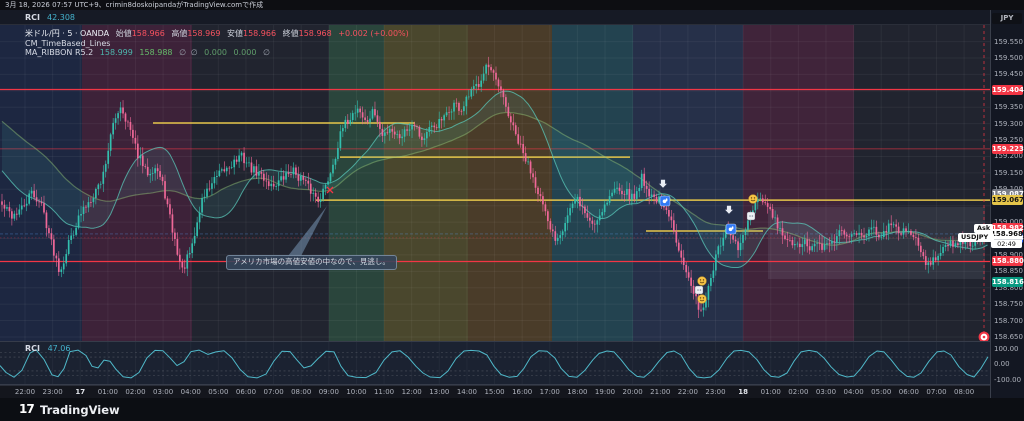  Describe the element at coordinates (183, 52) in the screenshot. I see `empty-value-1: ∅` at that location.